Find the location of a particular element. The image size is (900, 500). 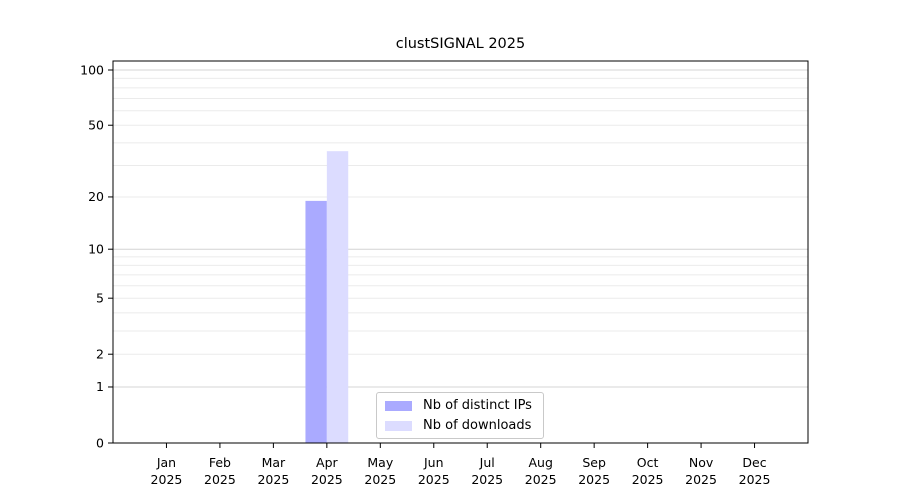

x-tick-label-month: Jun is located at coordinates (433, 462).